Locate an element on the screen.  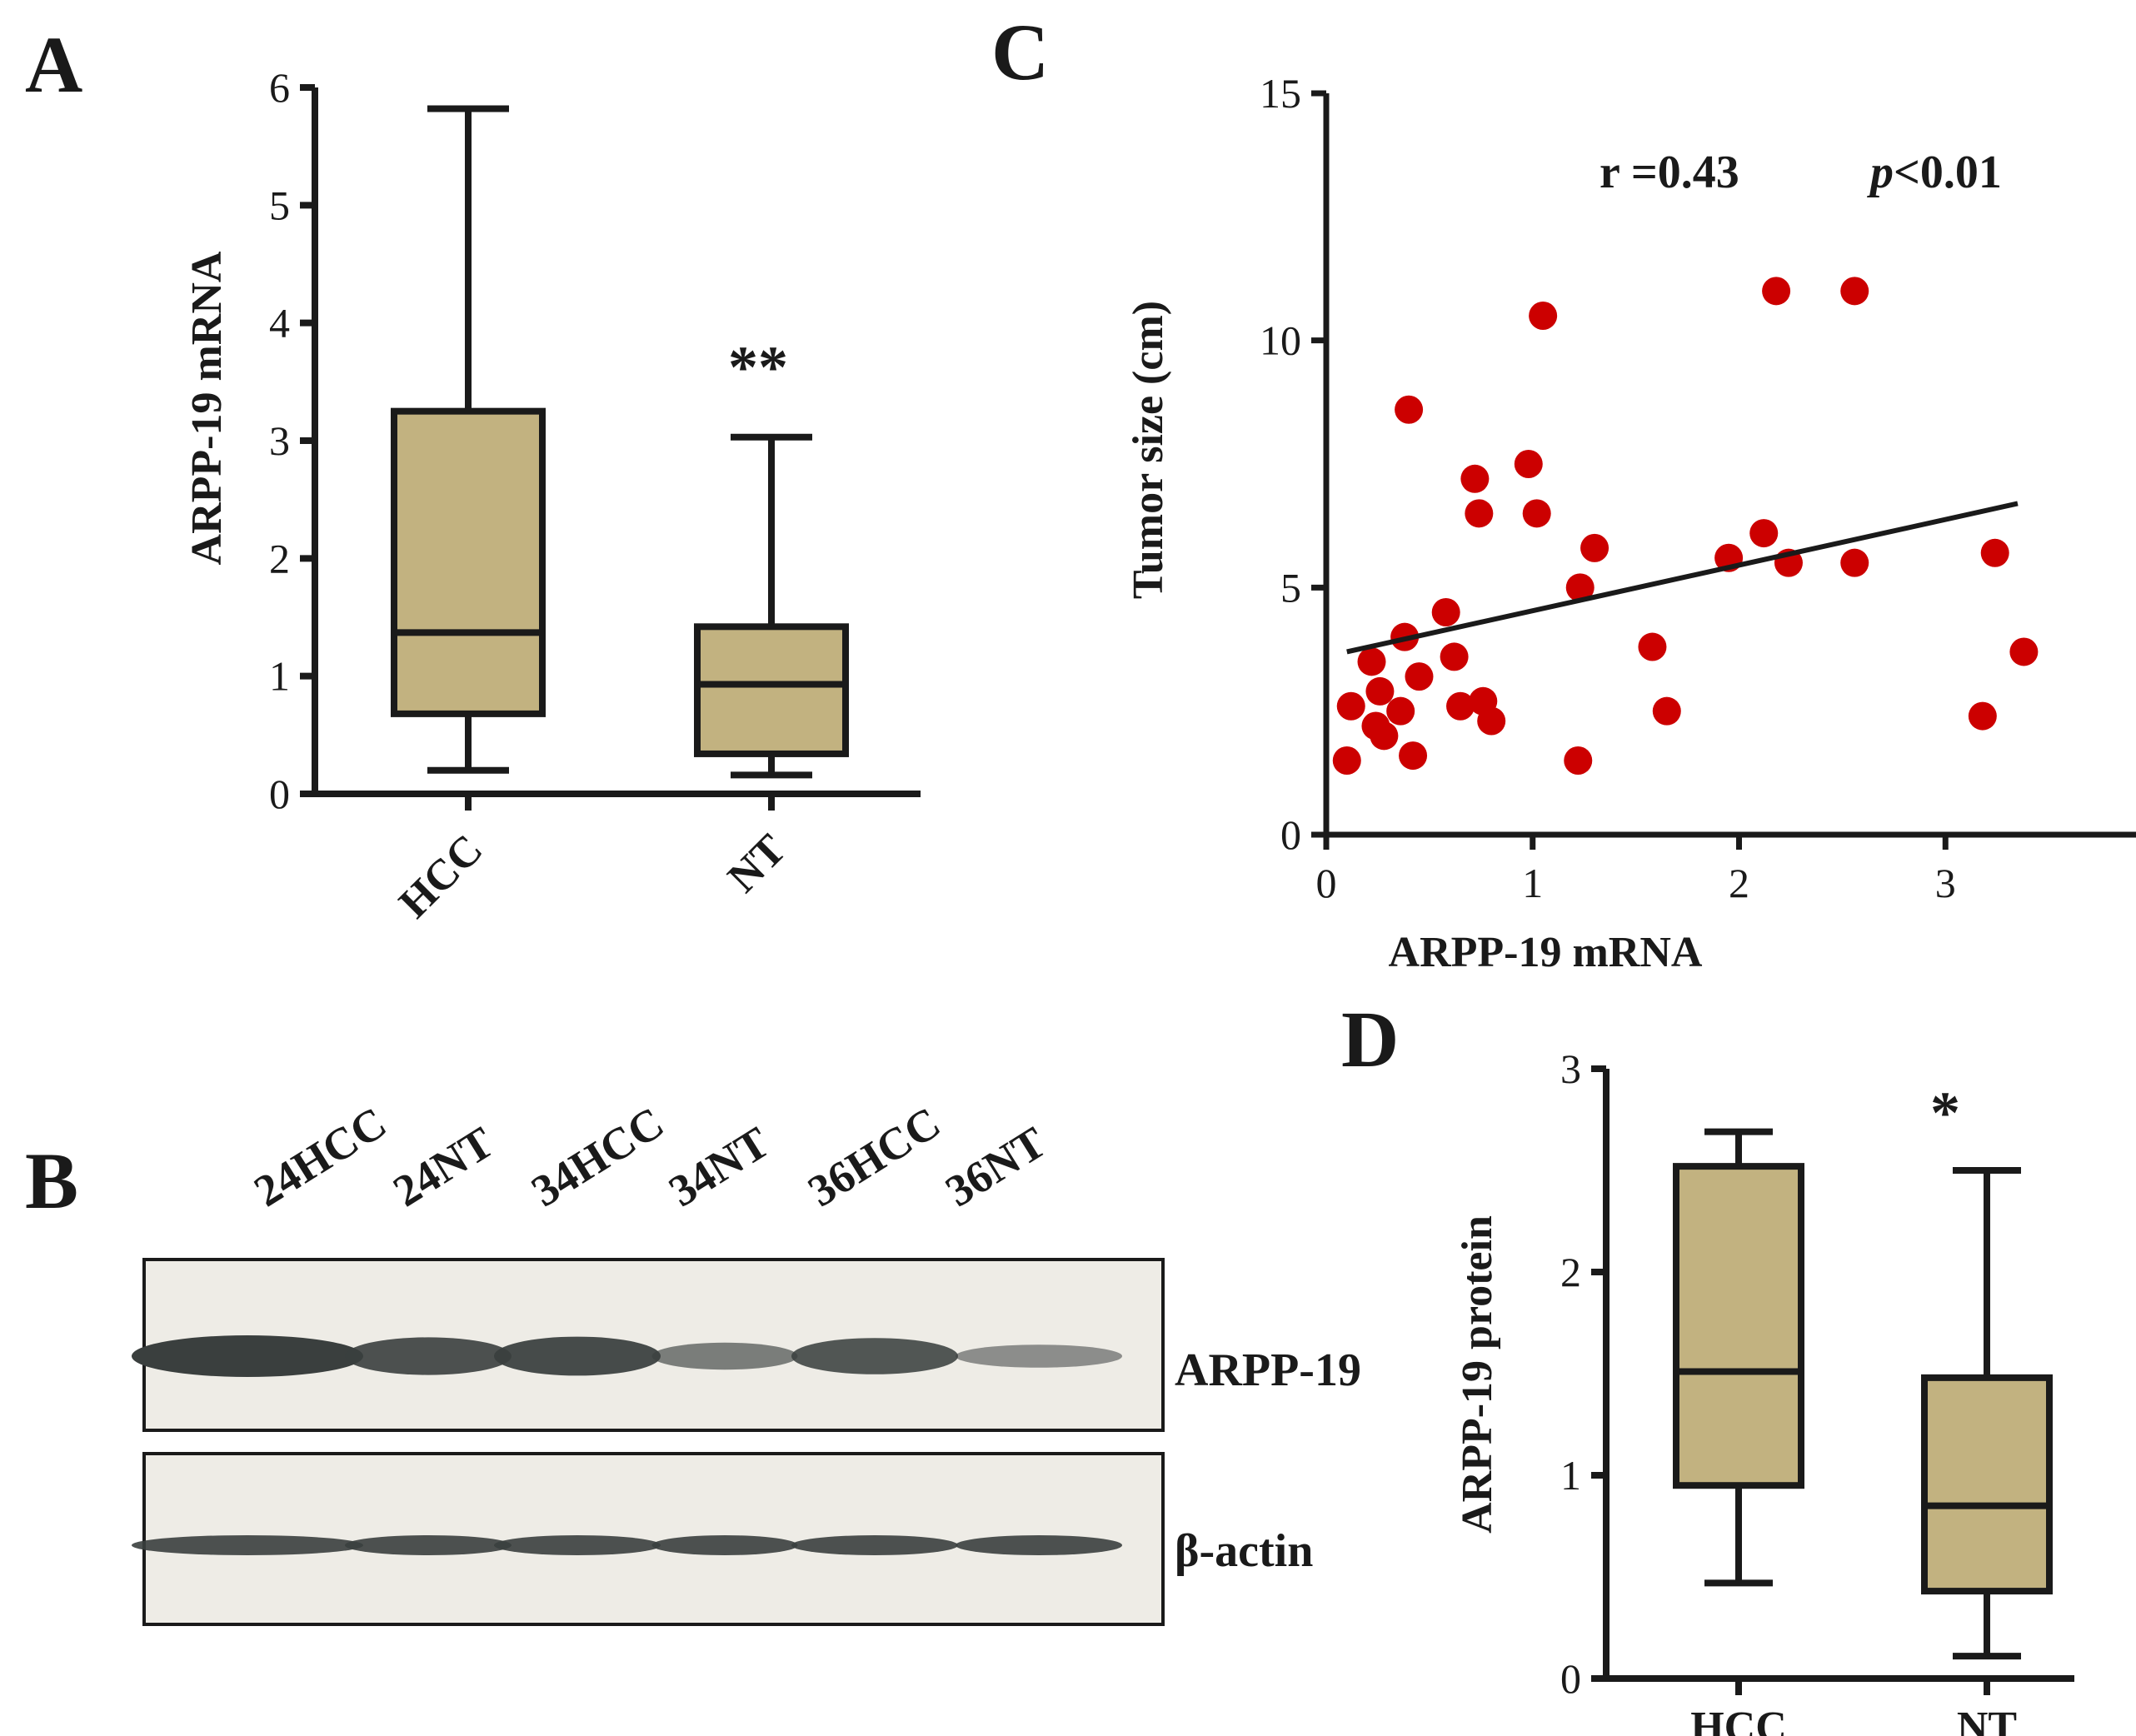
x-tick-label: 0 is located at coordinates (1326, 883).